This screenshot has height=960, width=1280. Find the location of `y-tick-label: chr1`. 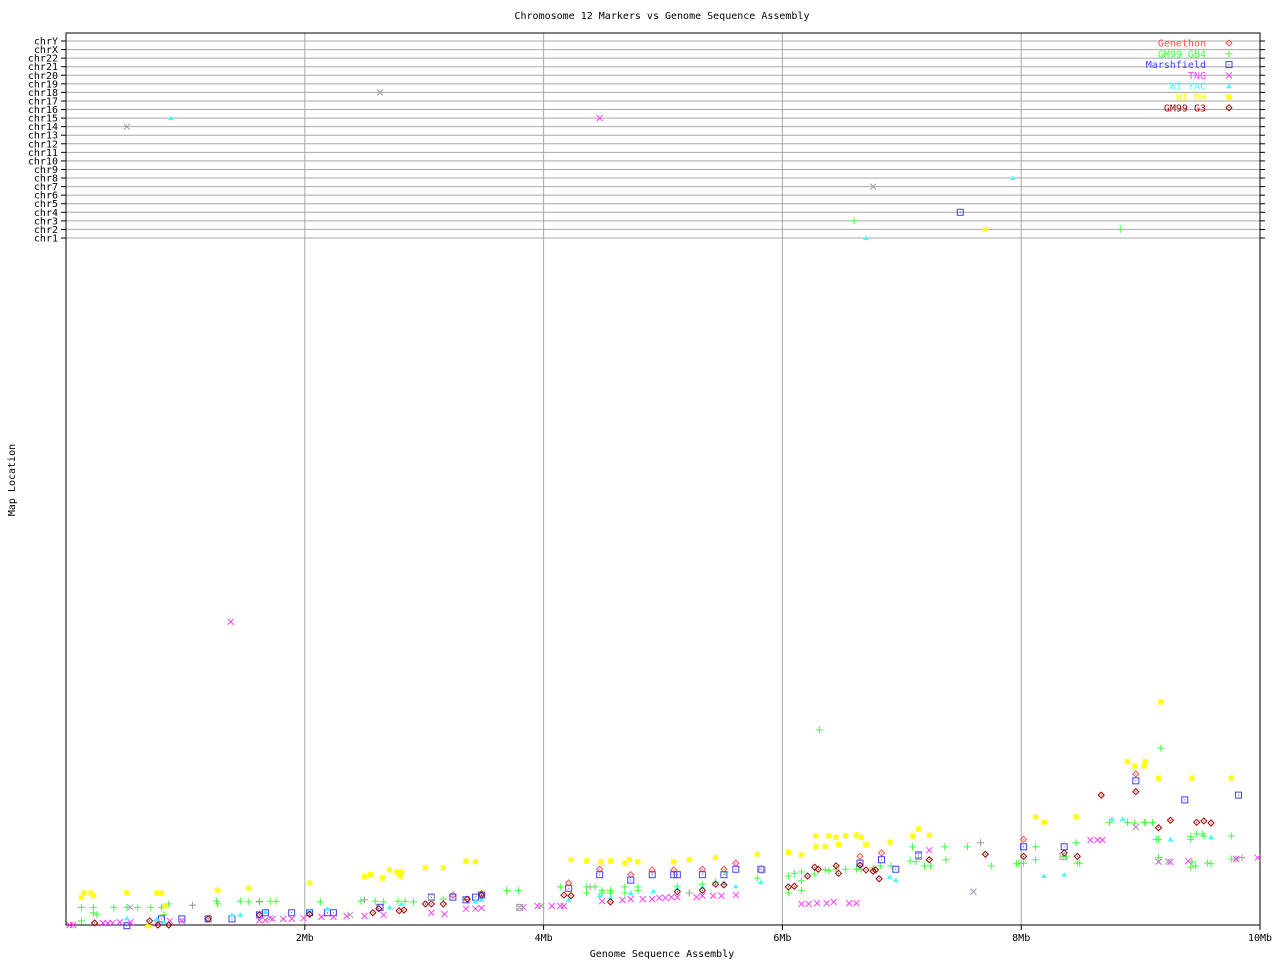

y-tick-label: chr1 is located at coordinates (46, 239).